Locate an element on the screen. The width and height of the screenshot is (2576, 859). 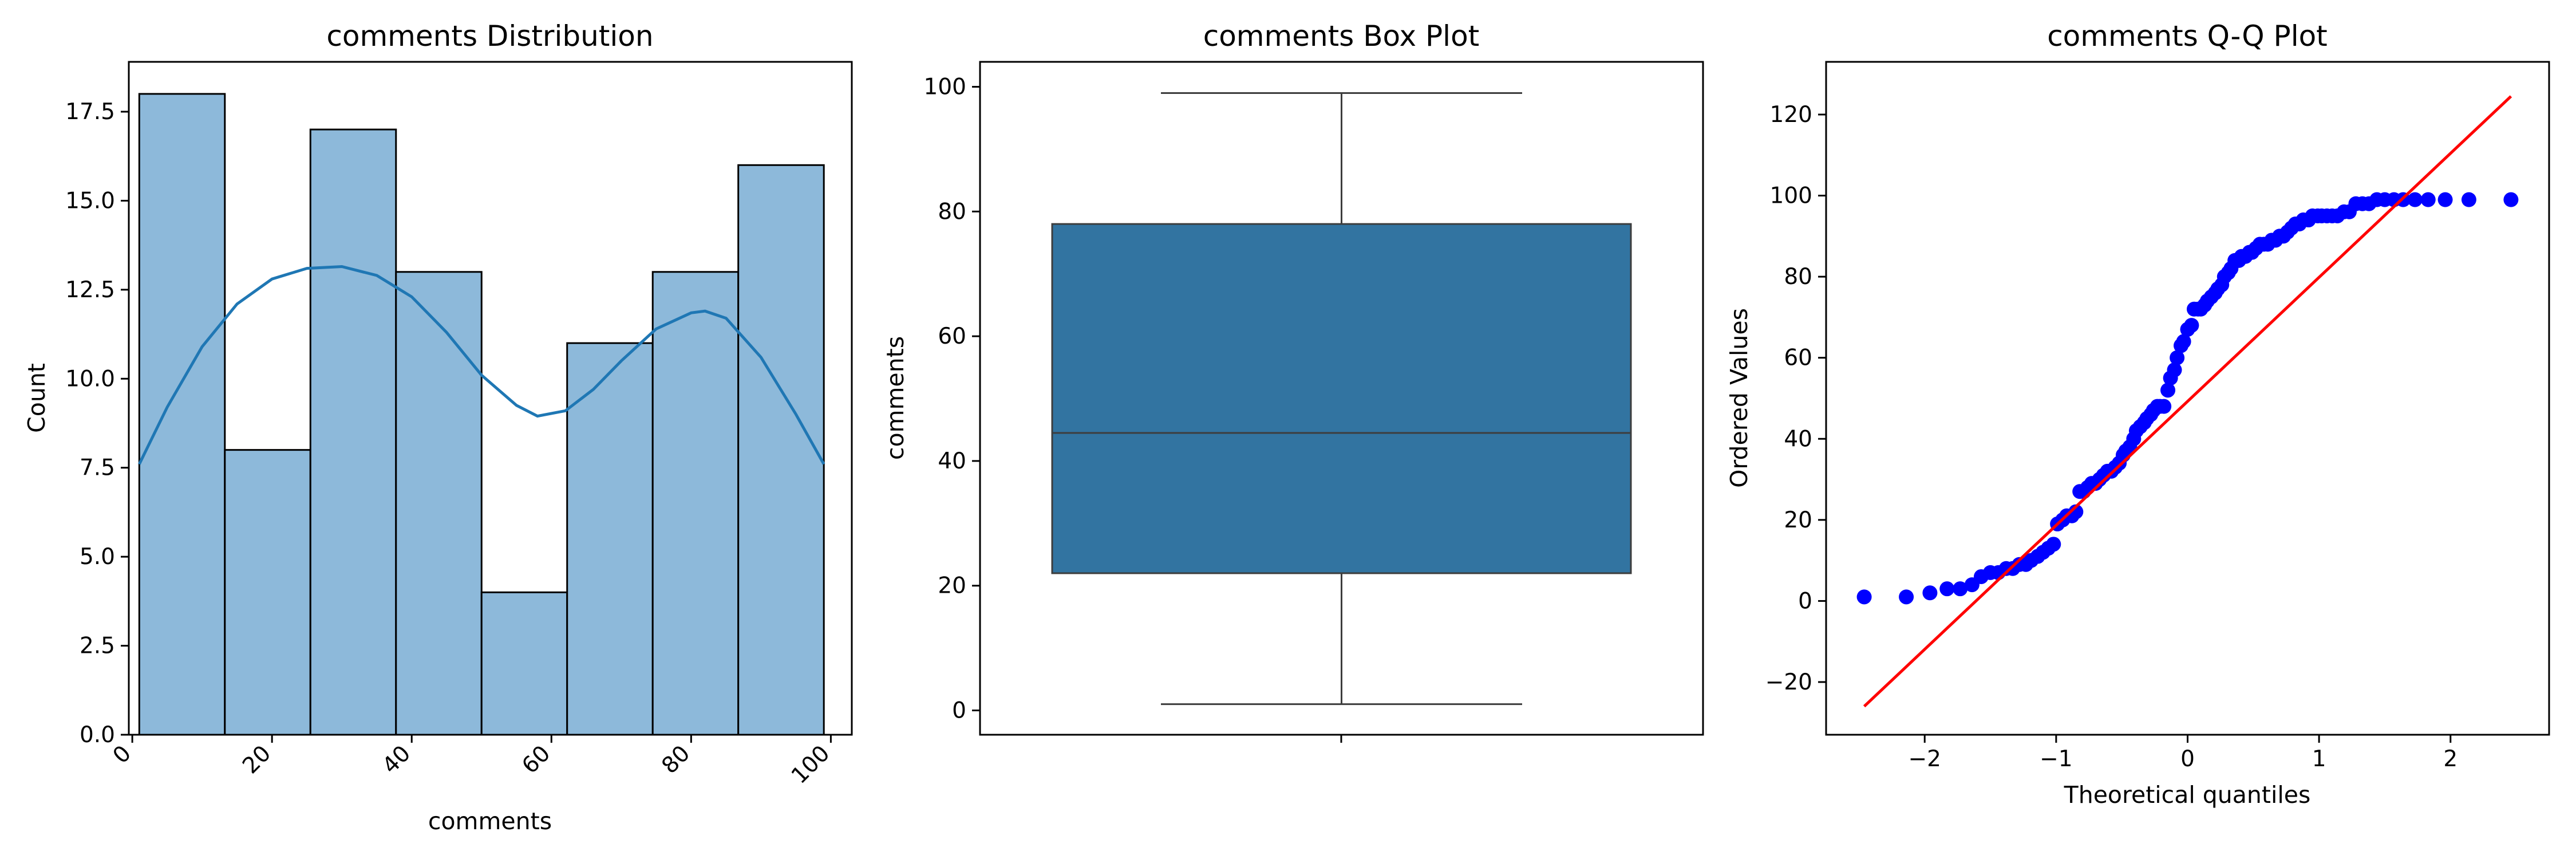
y-tick-label: −20 is located at coordinates (1788, 682).